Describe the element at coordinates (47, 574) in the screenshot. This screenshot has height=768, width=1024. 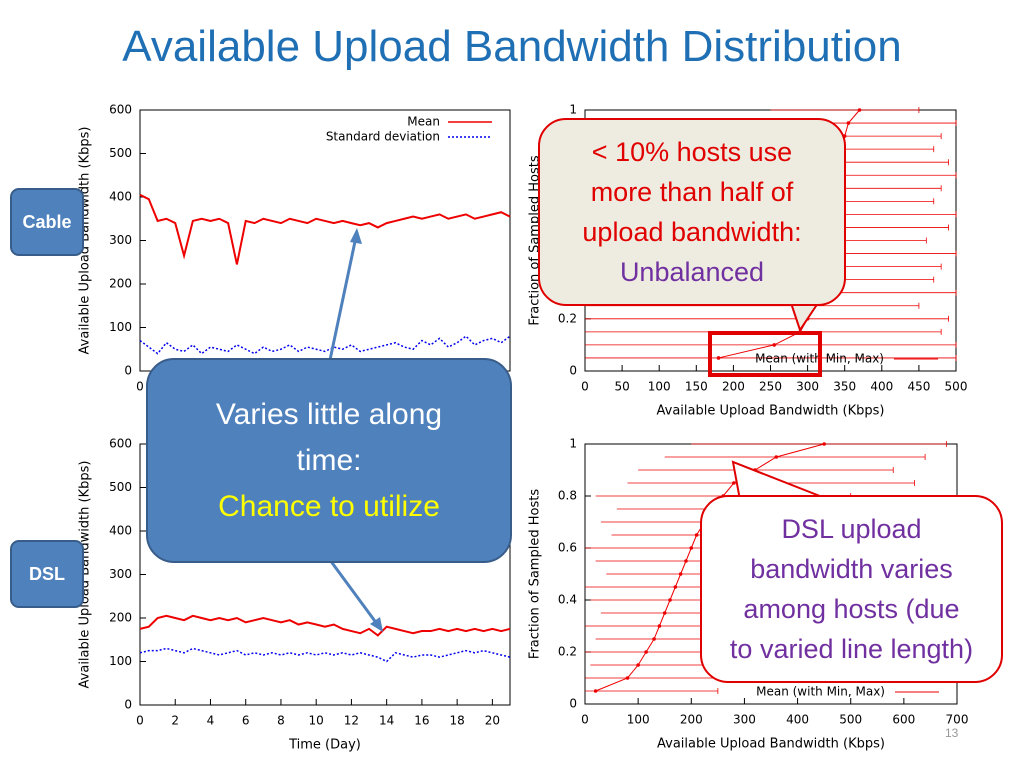
I see `dsl-label: DSL` at that location.